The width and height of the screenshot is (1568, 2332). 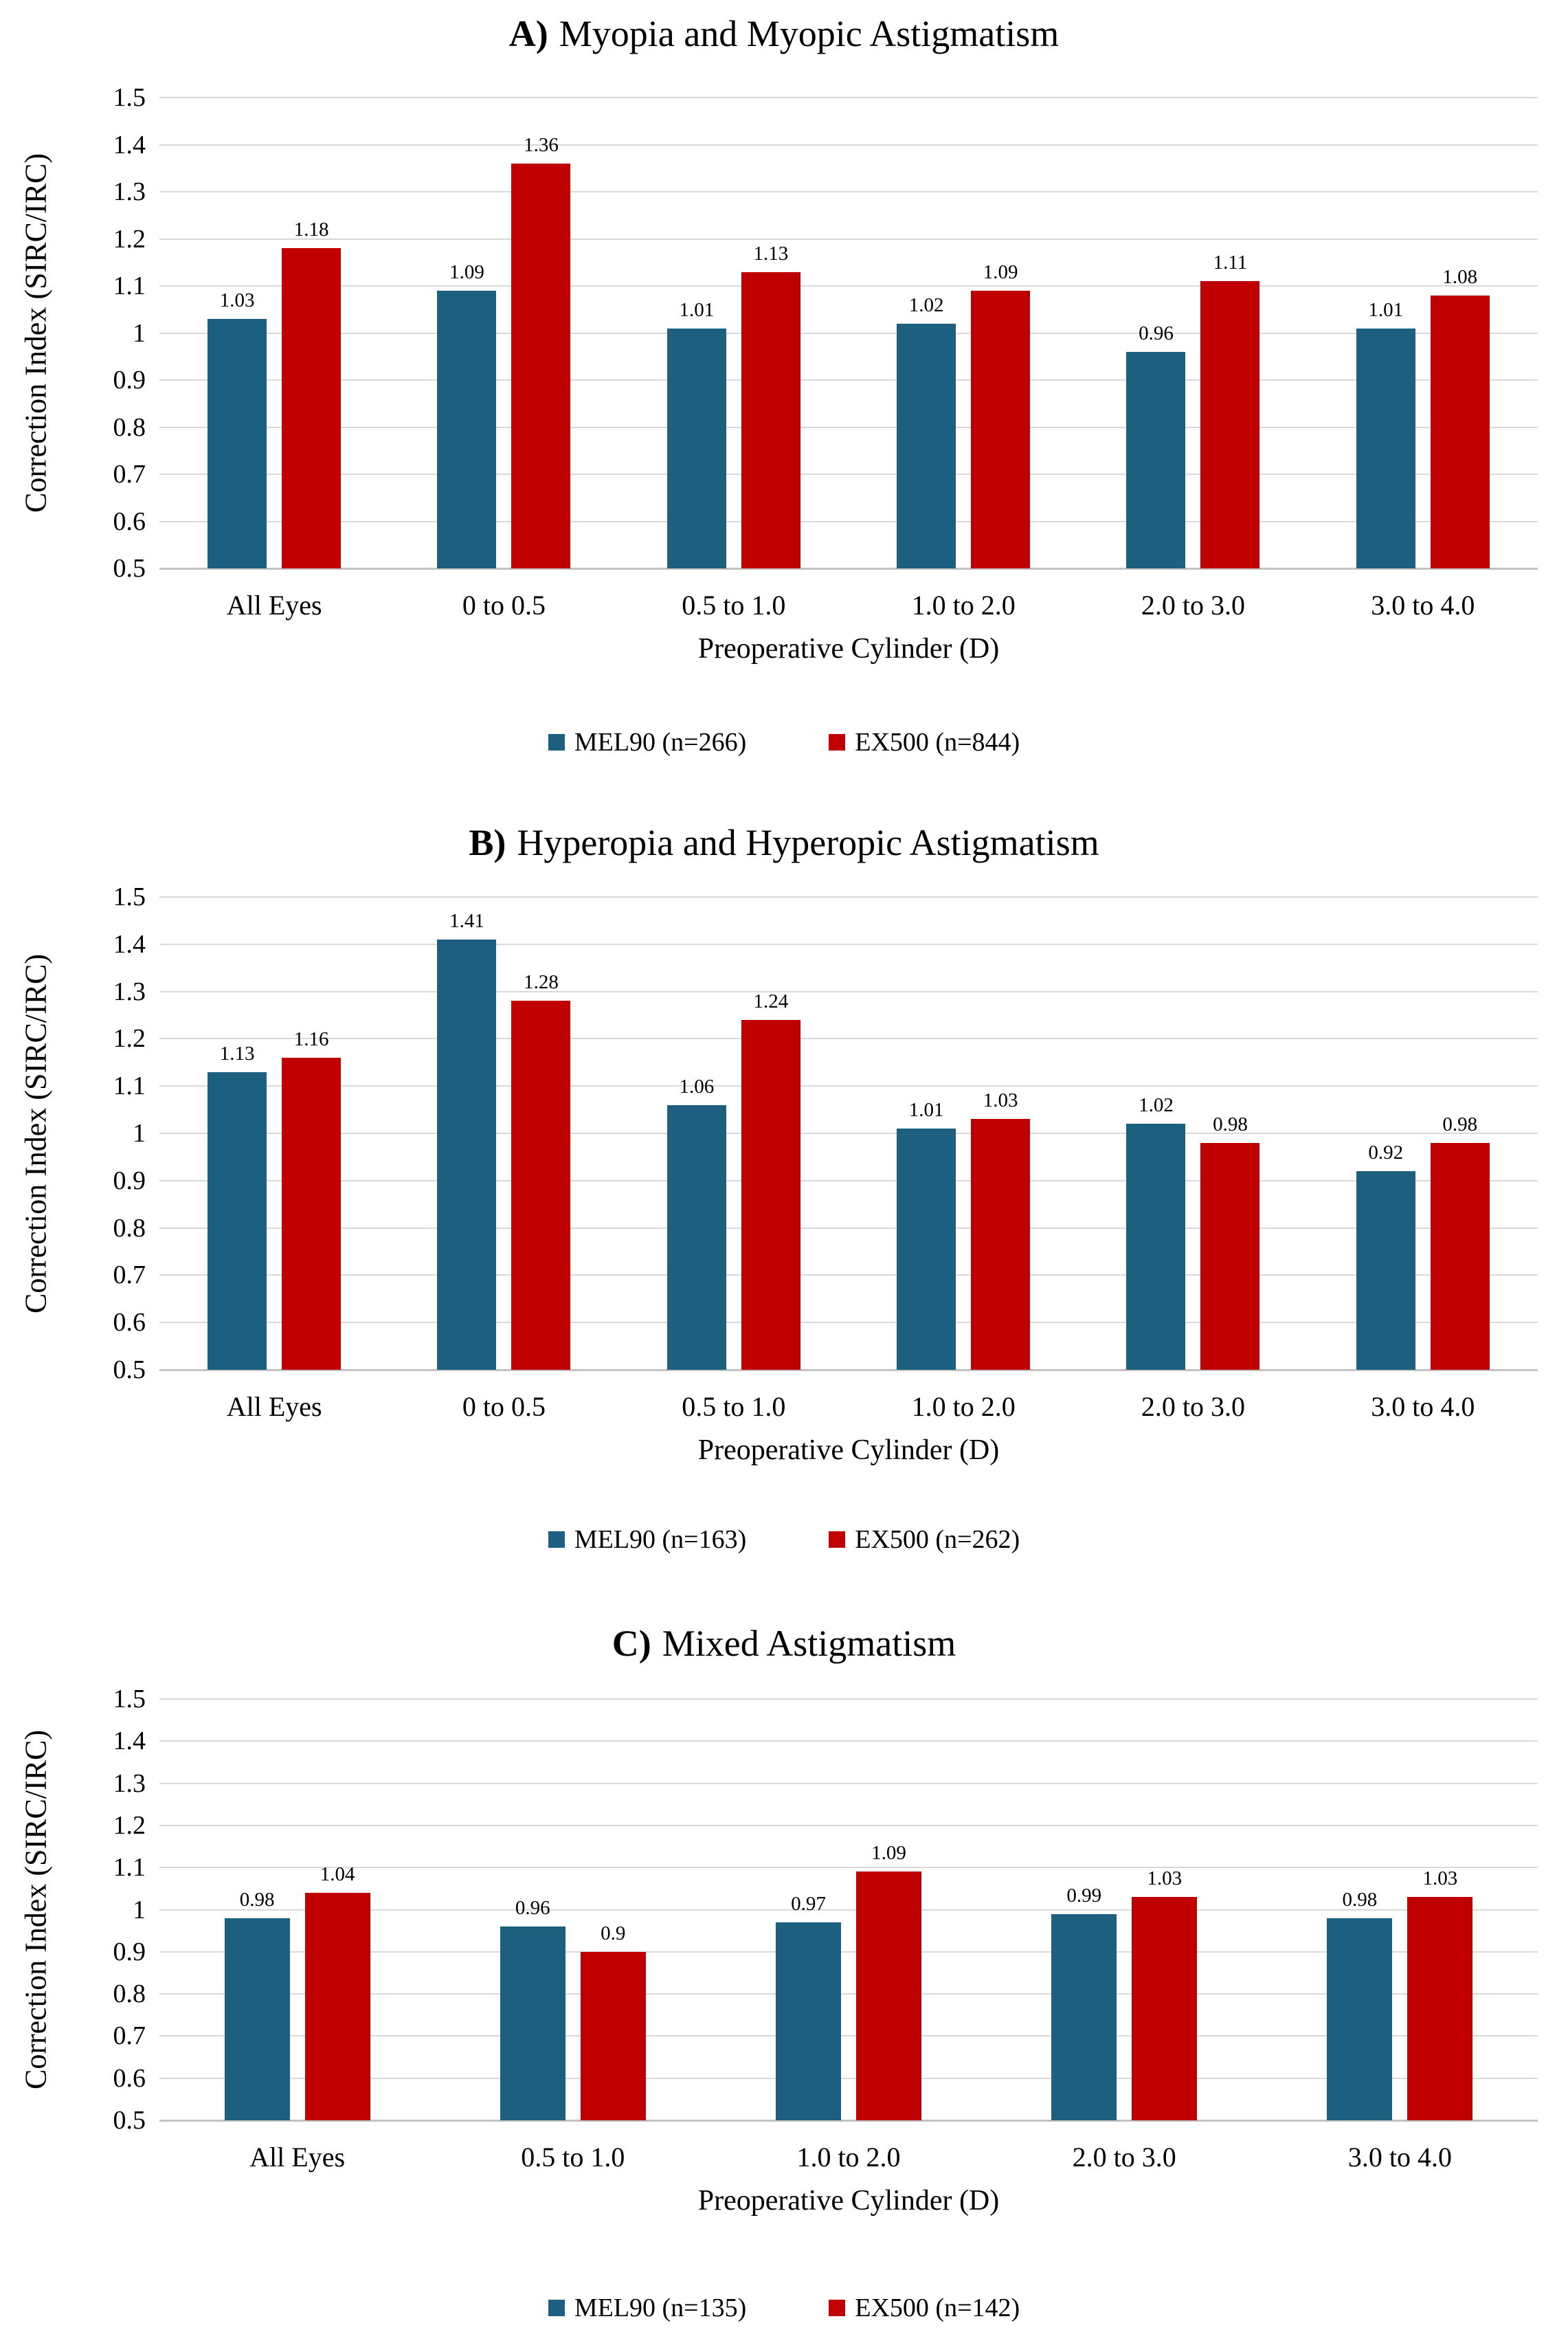 I want to click on category-group: 1.06 1.24, so click(x=734, y=1133).